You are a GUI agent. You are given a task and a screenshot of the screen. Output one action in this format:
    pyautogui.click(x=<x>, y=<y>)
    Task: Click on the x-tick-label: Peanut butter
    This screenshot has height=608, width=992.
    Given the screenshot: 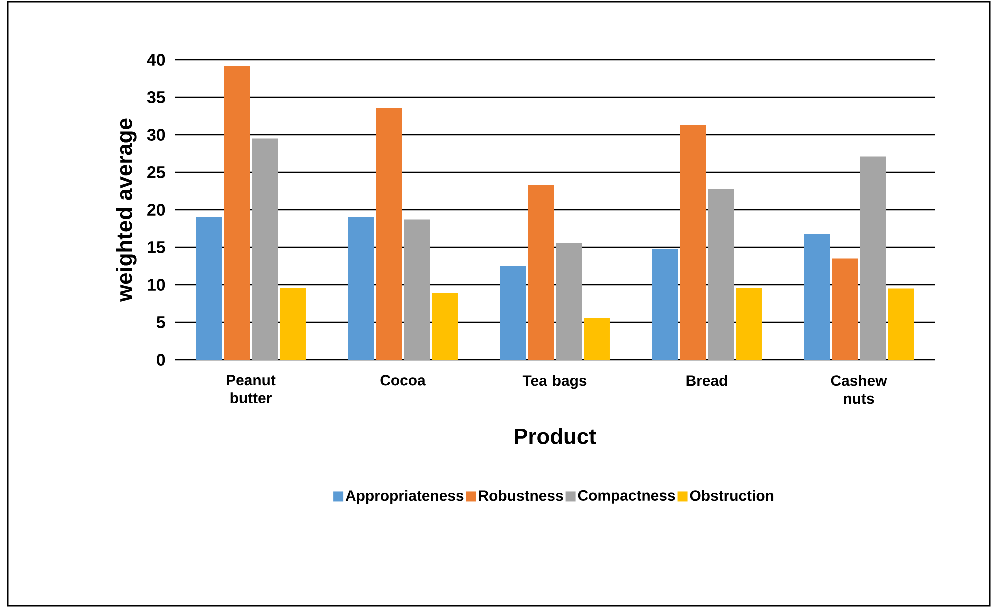 What is the action you would take?
    pyautogui.click(x=251, y=389)
    